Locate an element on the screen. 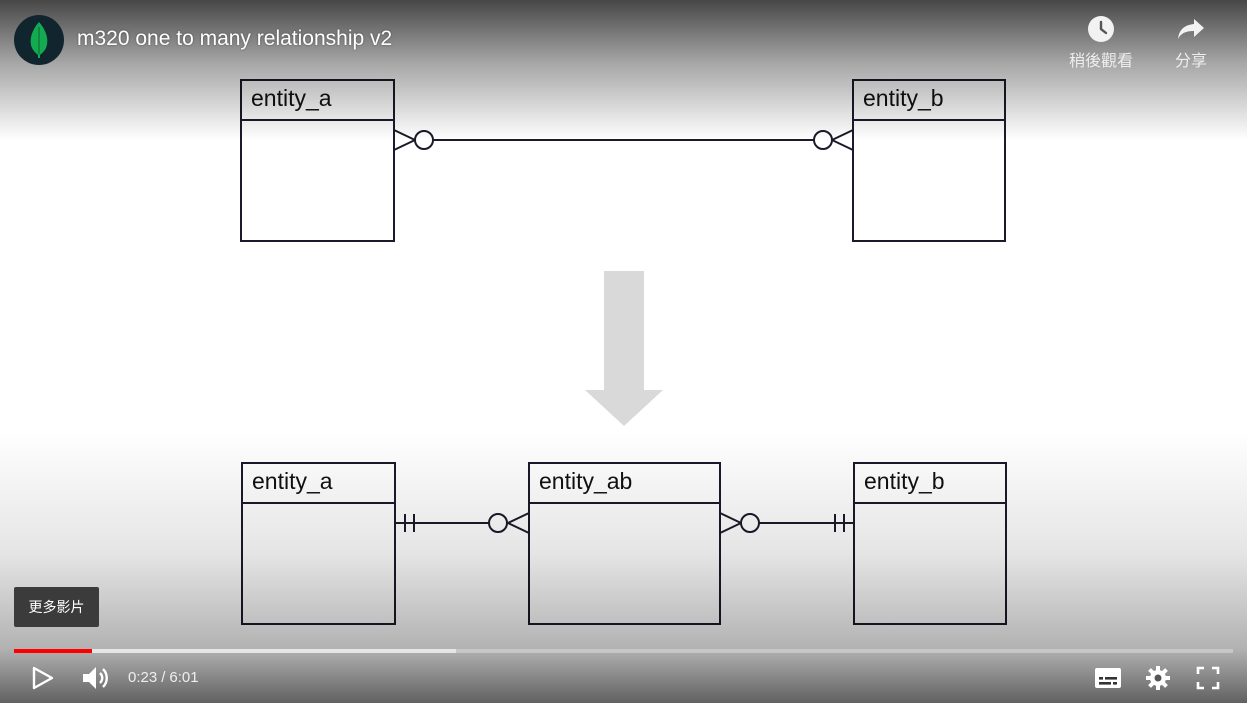 Image resolution: width=1247 pixels, height=703 pixels. share-button: 分享 is located at coordinates (1191, 43).